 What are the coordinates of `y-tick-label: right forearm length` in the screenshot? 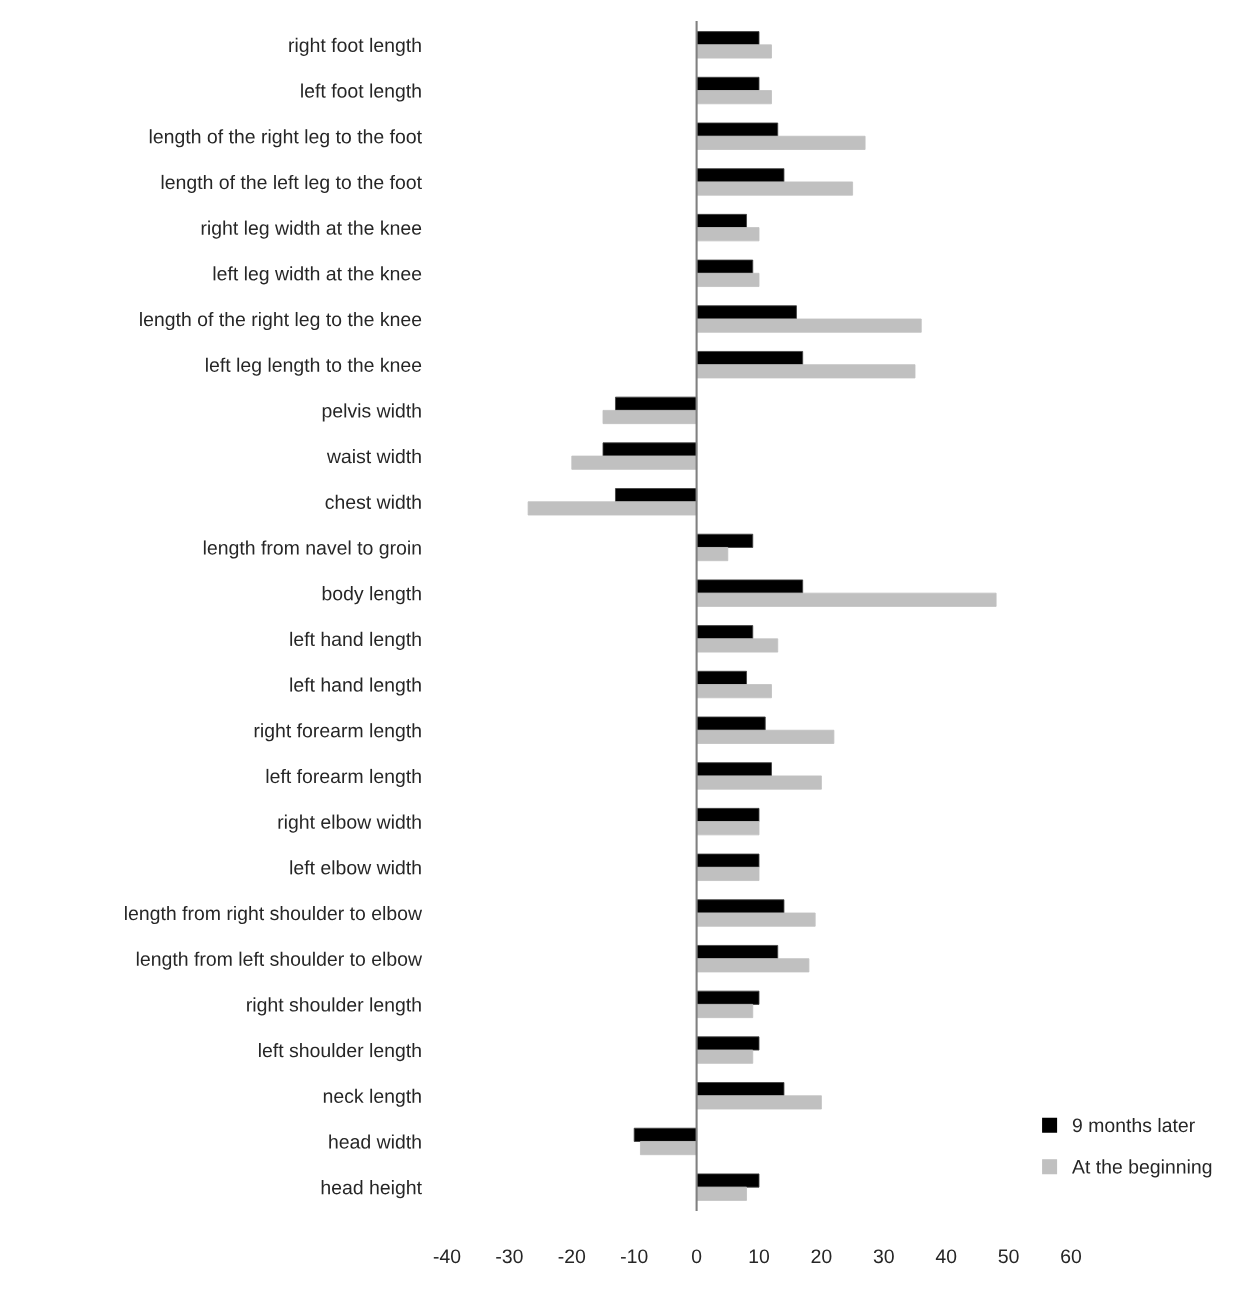 It's located at (337, 732).